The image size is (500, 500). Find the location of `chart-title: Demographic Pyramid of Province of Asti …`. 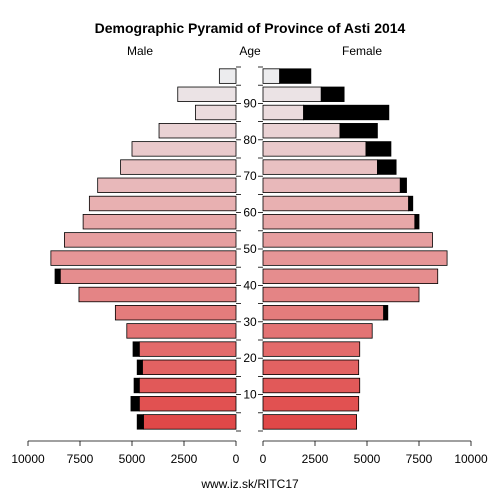

chart-title: Demographic Pyramid of Province of Asti … is located at coordinates (250, 28).